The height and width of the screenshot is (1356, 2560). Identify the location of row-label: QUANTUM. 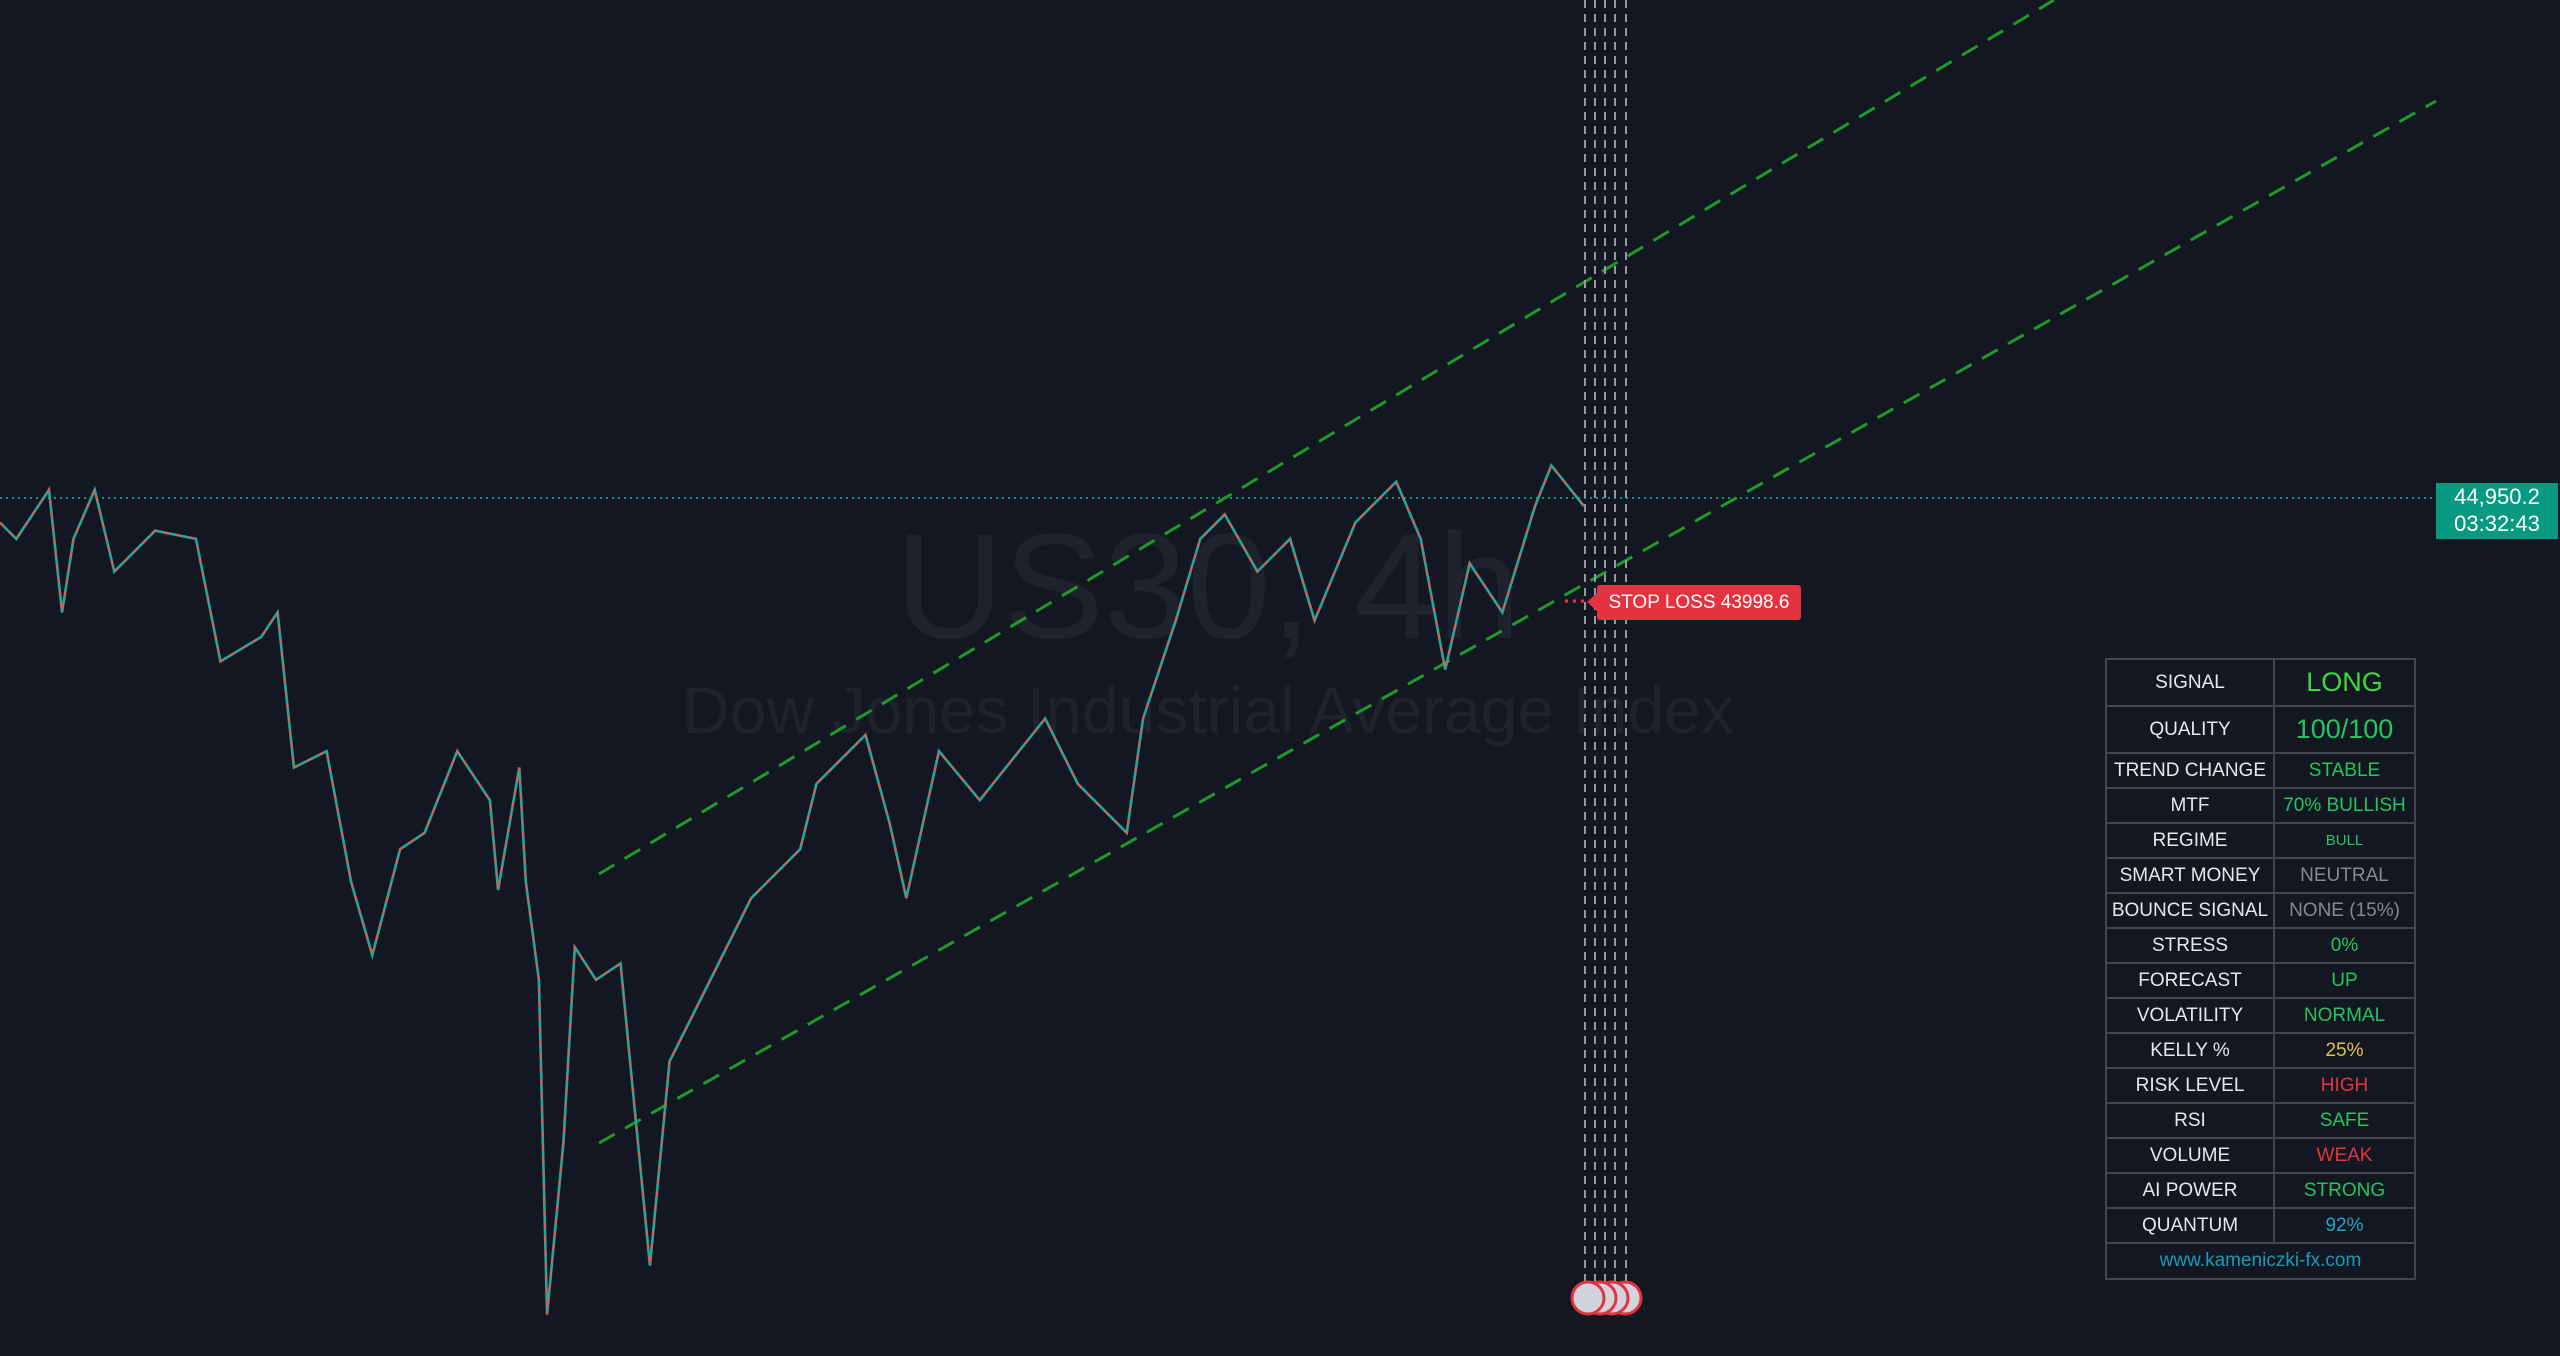
(2190, 1225).